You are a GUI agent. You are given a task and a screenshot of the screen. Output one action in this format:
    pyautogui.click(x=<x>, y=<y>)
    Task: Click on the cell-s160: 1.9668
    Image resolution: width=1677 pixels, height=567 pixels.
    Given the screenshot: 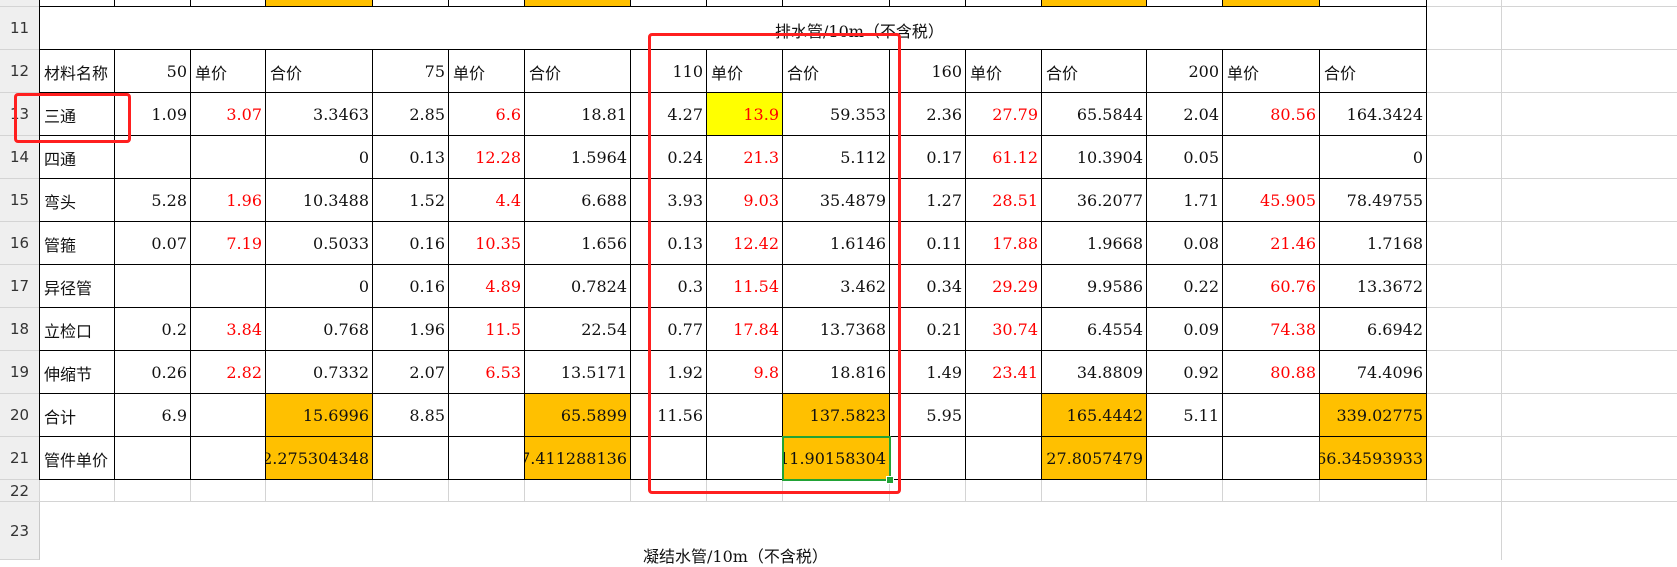 What is the action you would take?
    pyautogui.click(x=1115, y=243)
    